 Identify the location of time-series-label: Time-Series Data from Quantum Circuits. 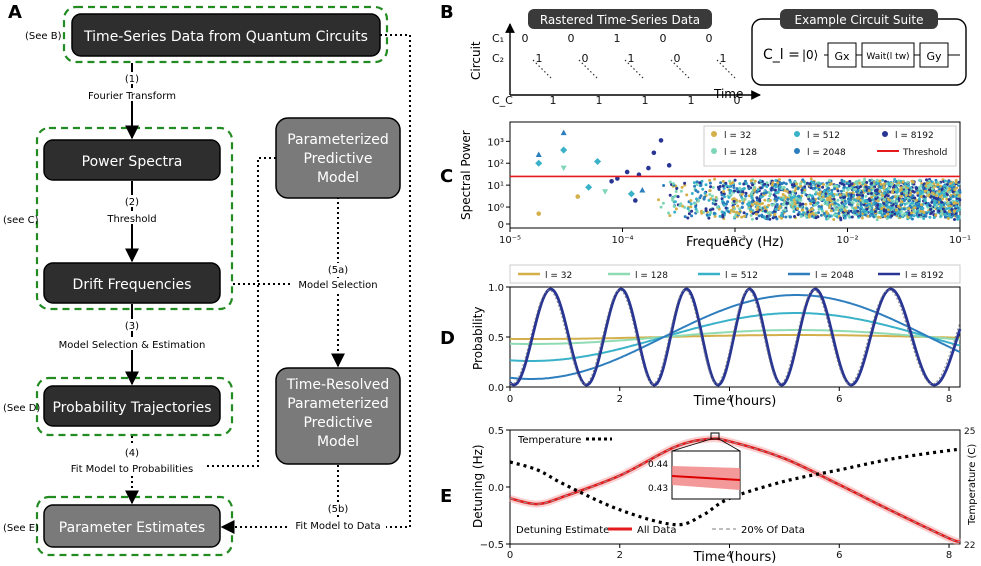
(225, 37).